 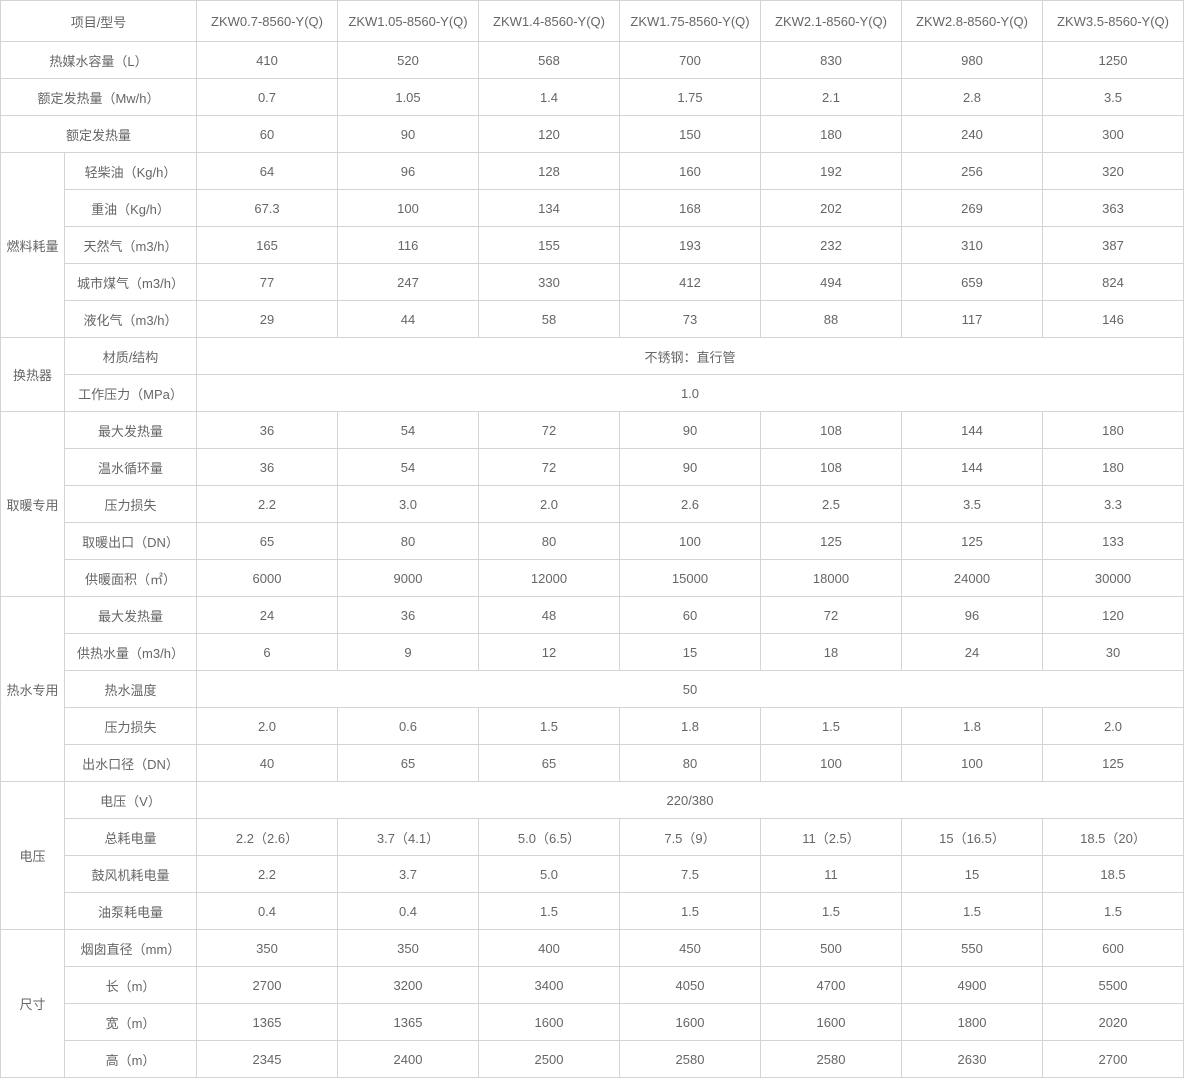 What do you see at coordinates (831, 985) in the screenshot?
I see `value-cell: 4700` at bounding box center [831, 985].